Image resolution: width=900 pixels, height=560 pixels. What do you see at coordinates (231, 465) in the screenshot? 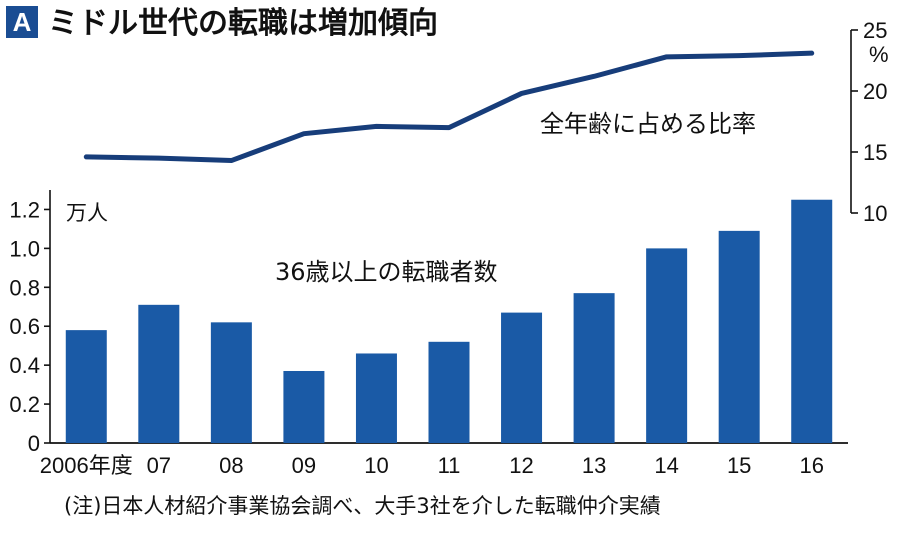
I see `x-tick-label: 08` at bounding box center [231, 465].